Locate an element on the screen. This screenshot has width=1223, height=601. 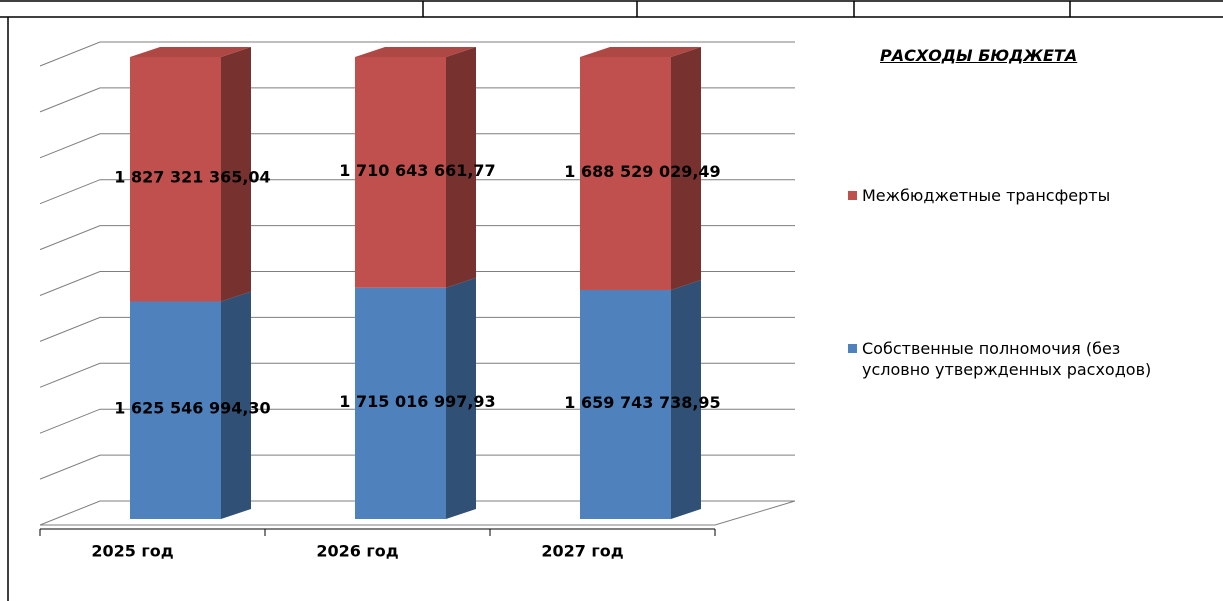
legend-item: Межбюджетные трансферты is located at coordinates (1028, 195).